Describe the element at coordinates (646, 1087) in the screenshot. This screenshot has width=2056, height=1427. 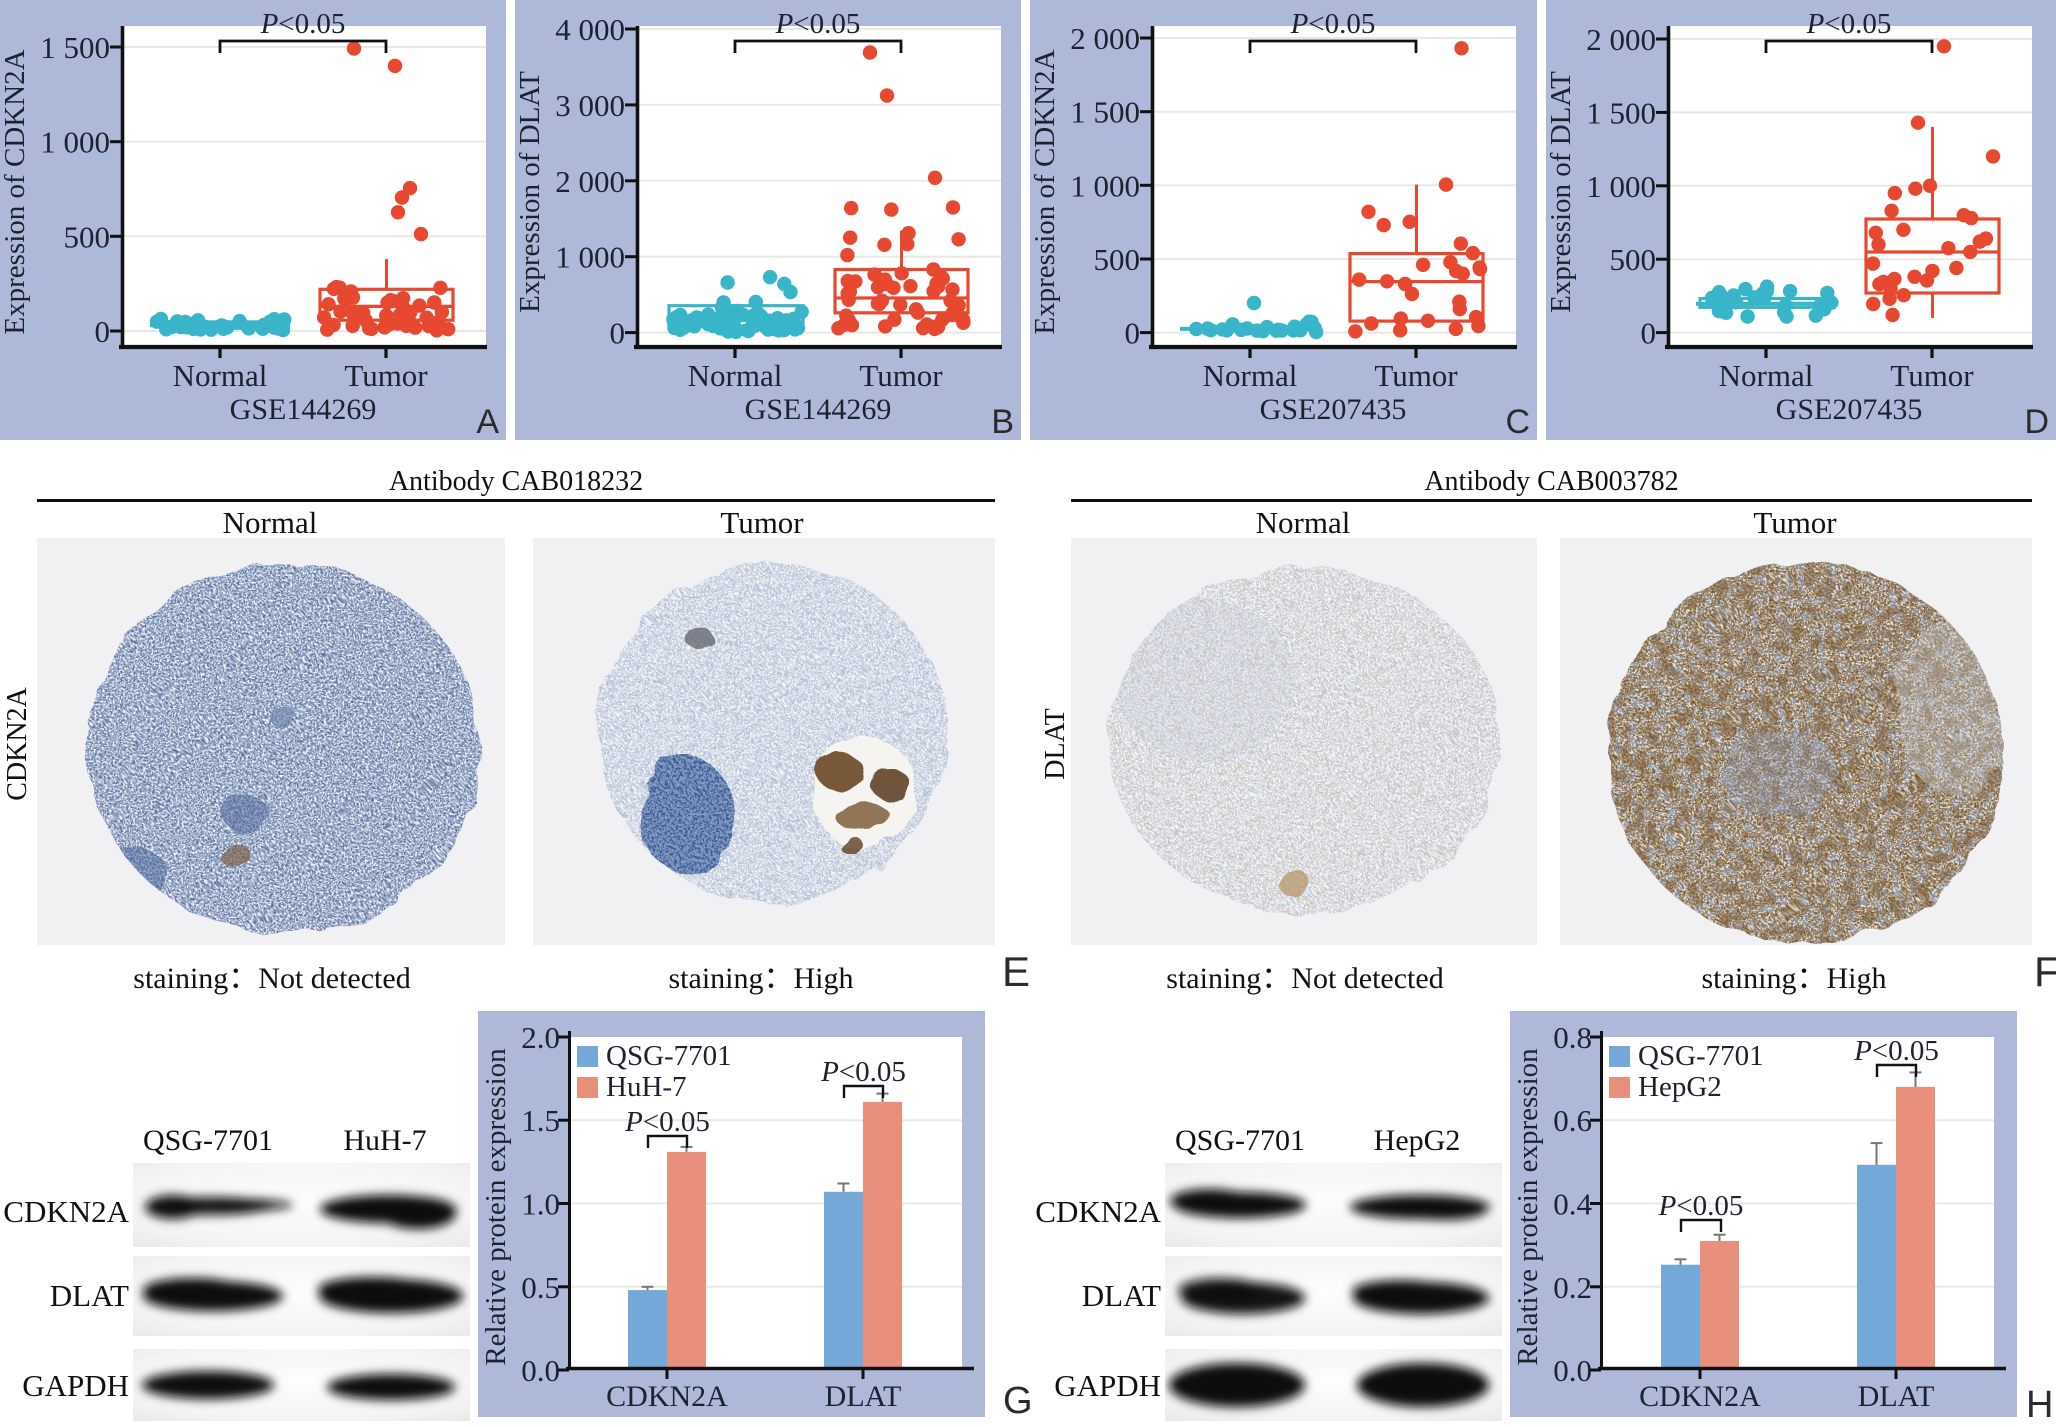
I see `svg-text: HuH-7` at that location.